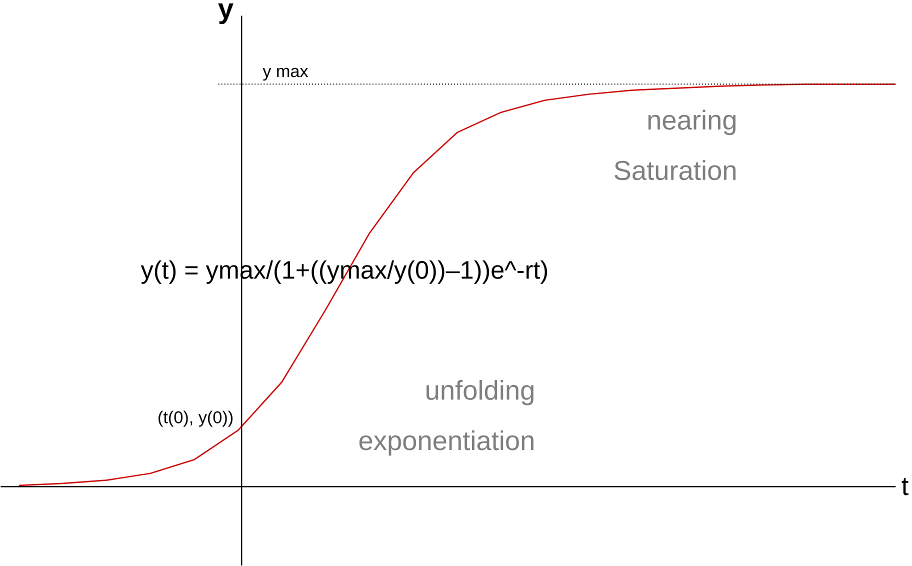 The height and width of the screenshot is (566, 912). I want to click on ref-line-label: y max, so click(285, 74).